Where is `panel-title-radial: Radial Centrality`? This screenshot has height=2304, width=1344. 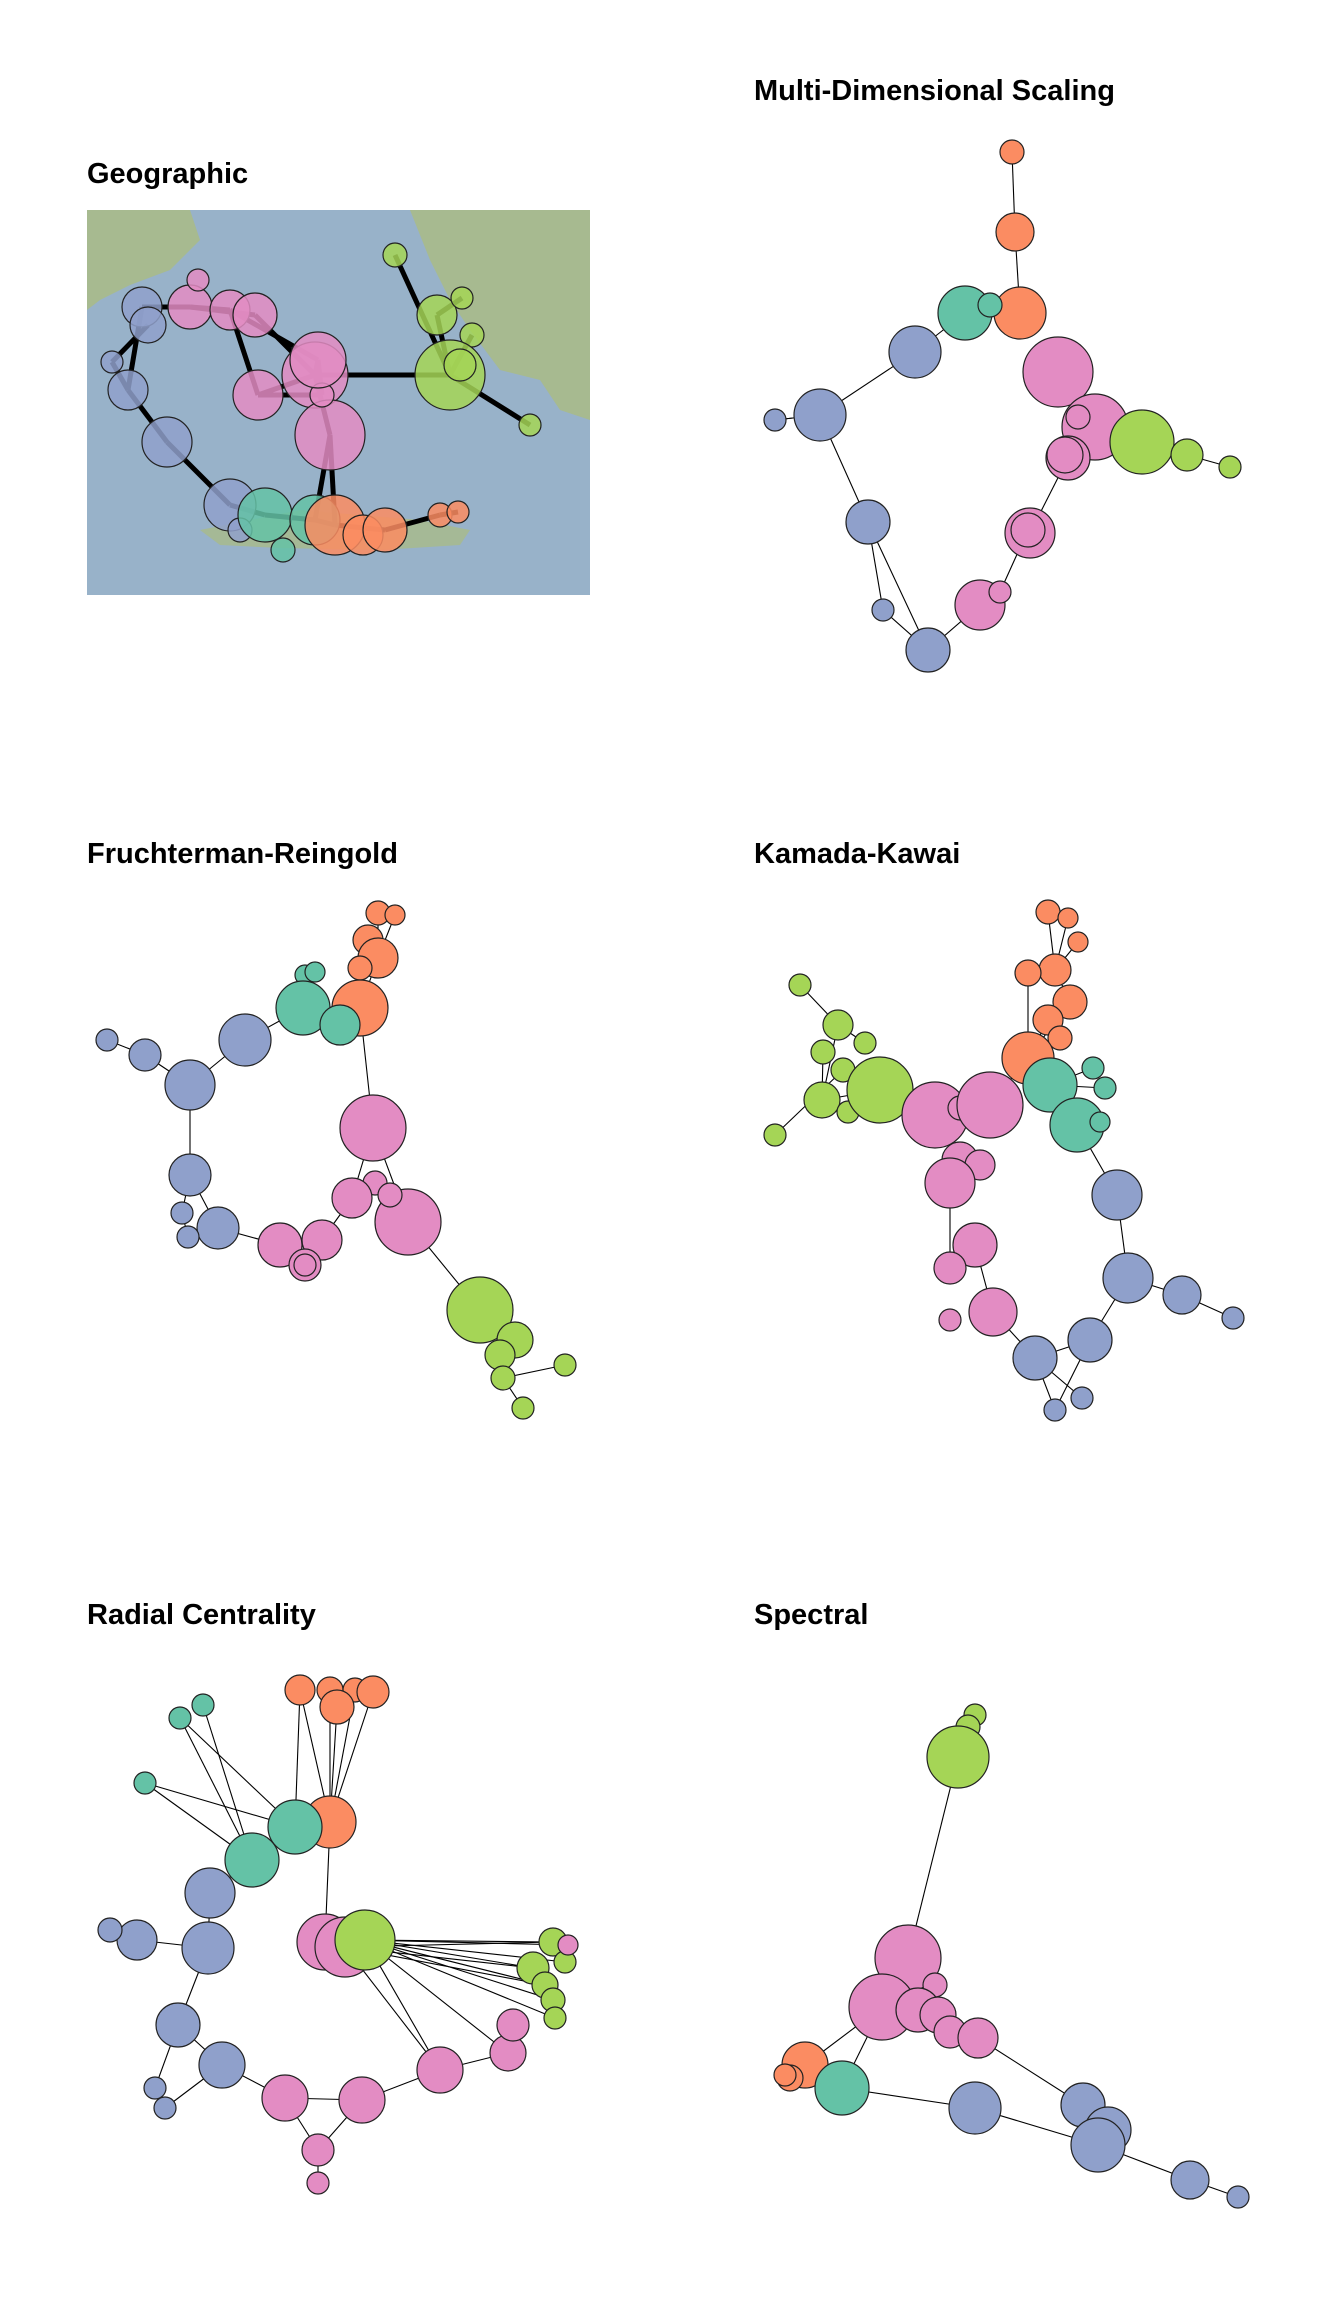
panel-title-radial: Radial Centrality is located at coordinates (201, 1615).